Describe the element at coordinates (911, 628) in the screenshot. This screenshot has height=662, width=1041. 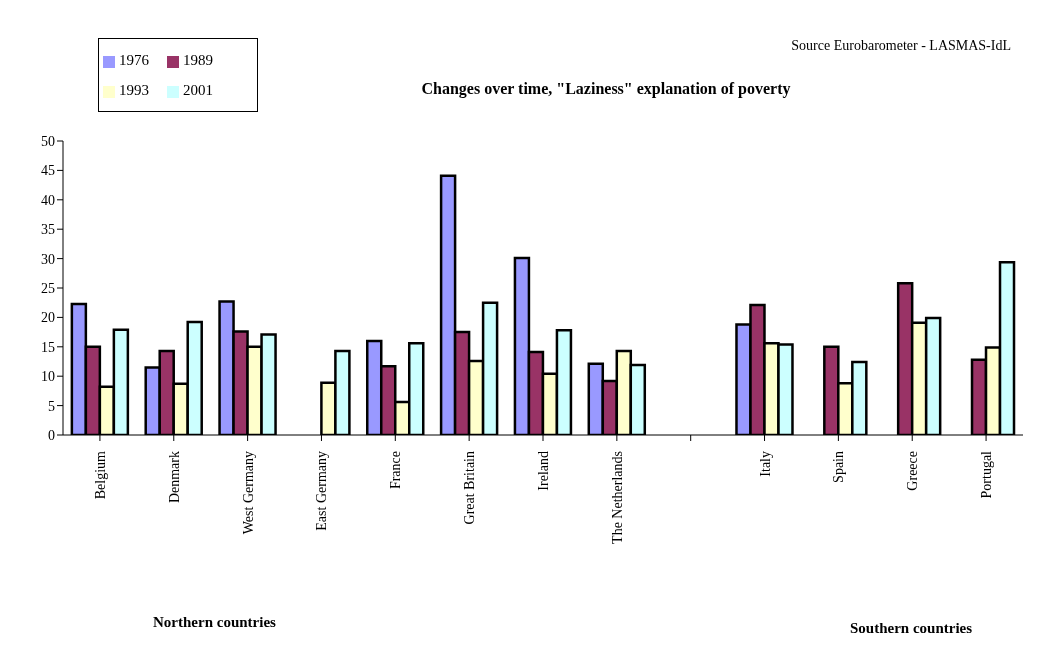
I see `text: Southern countries` at that location.